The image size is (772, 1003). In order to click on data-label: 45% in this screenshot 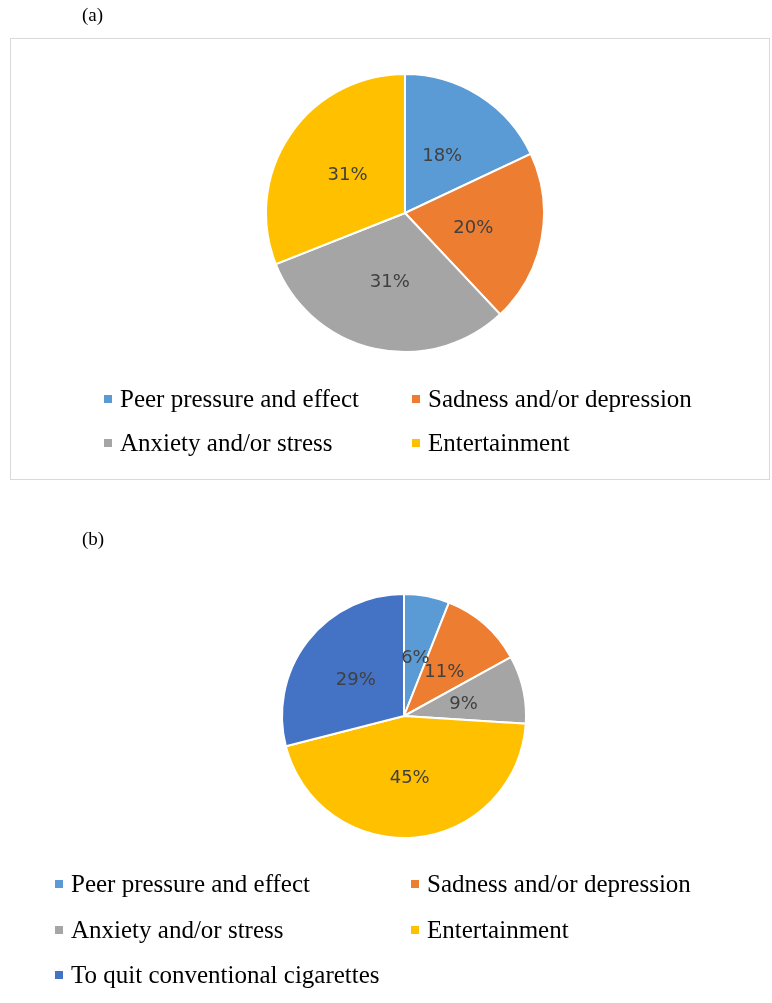, I will do `click(409, 777)`.